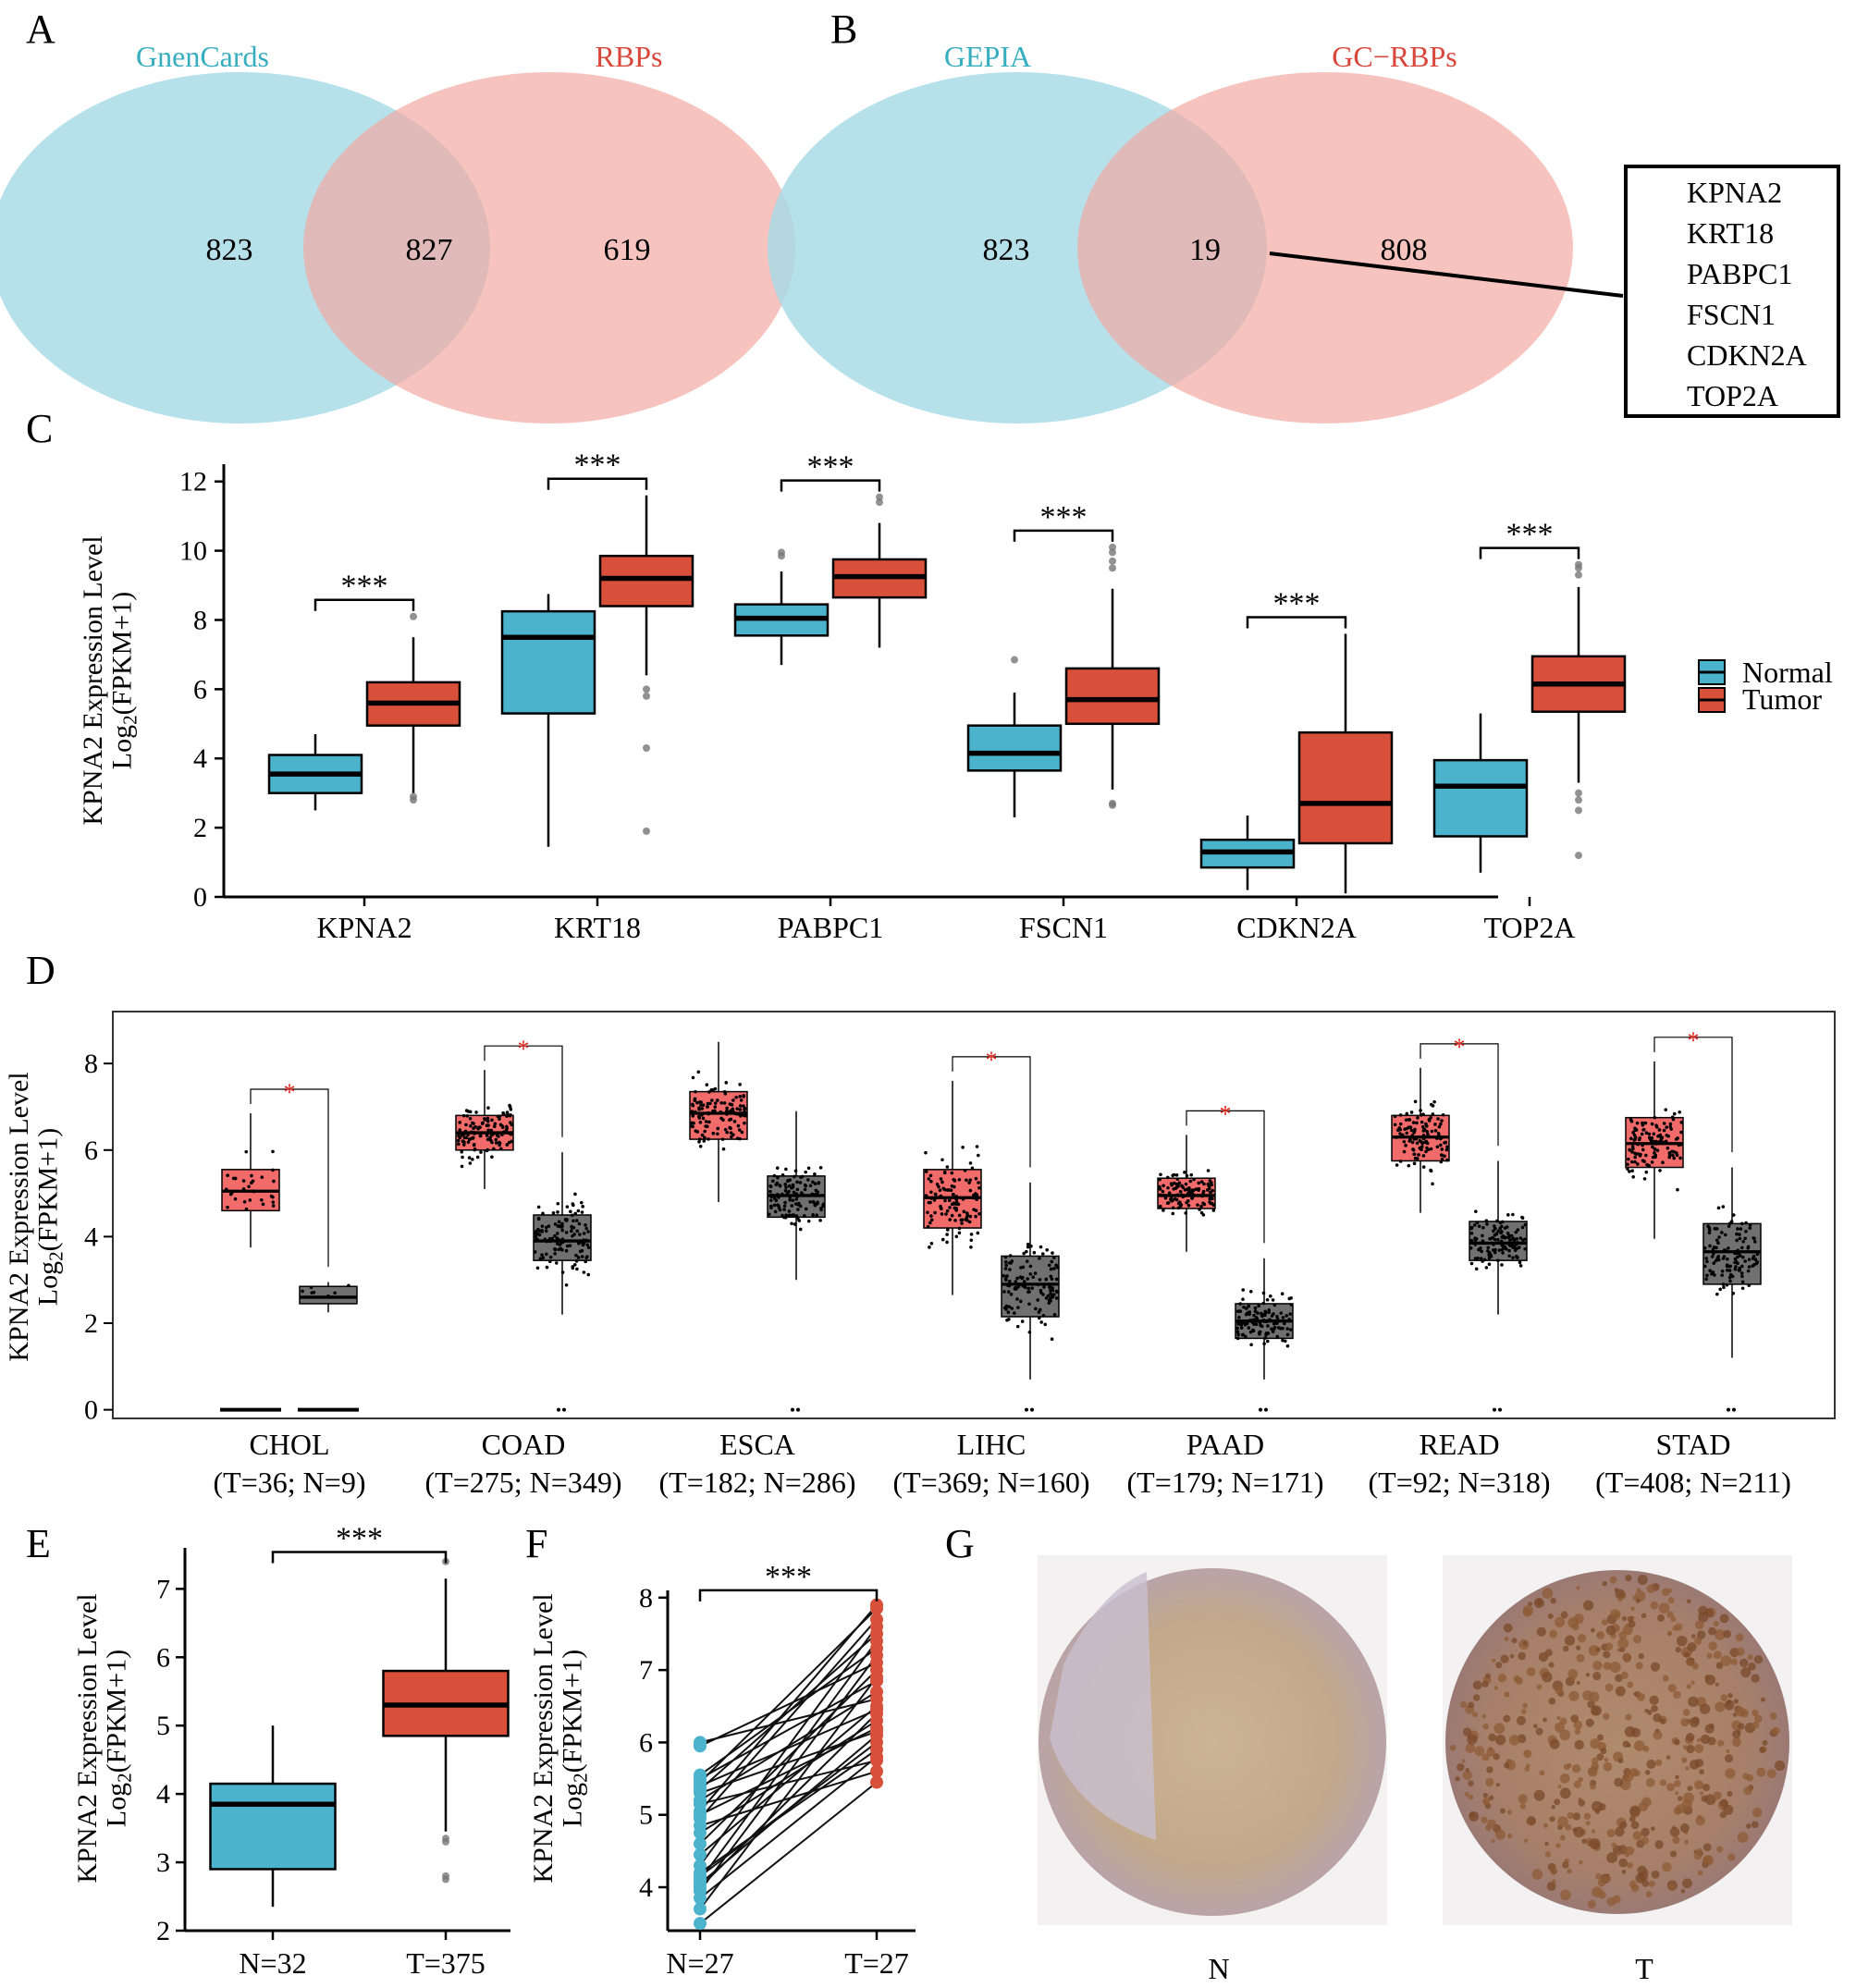 Image resolution: width=1856 pixels, height=1988 pixels. I want to click on significance-label: ***, so click(1064, 517).